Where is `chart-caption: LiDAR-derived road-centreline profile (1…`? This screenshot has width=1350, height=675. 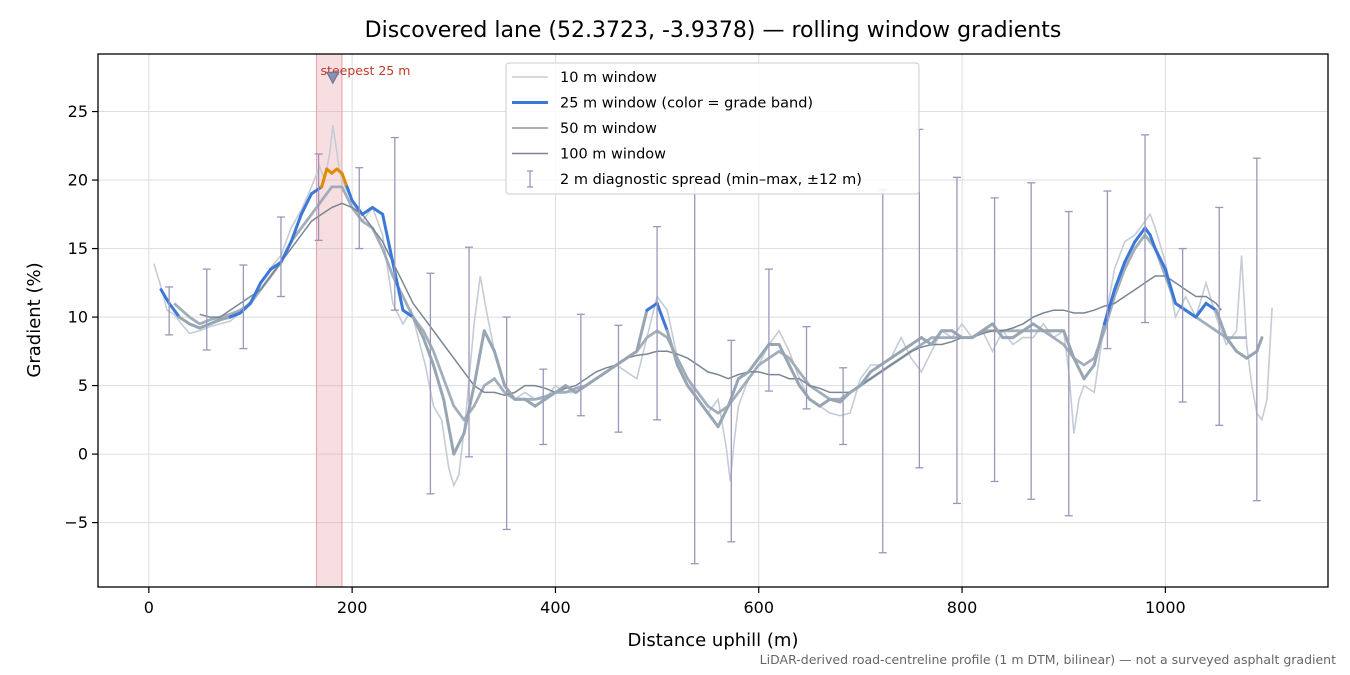 chart-caption: LiDAR-derived road-centreline profile (1… is located at coordinates (1047, 659).